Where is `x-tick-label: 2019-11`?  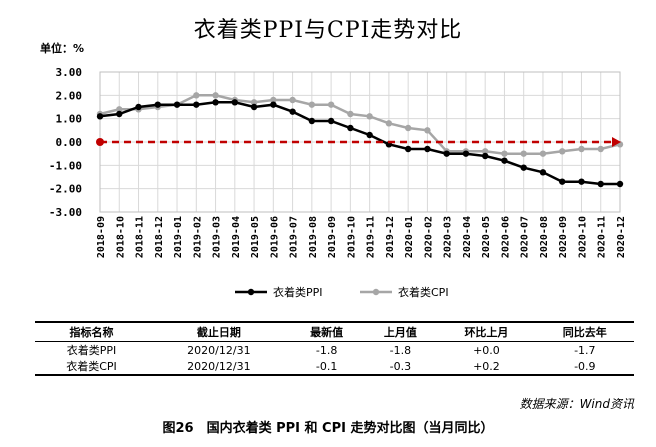 x-tick-label: 2019-11 is located at coordinates (371, 237).